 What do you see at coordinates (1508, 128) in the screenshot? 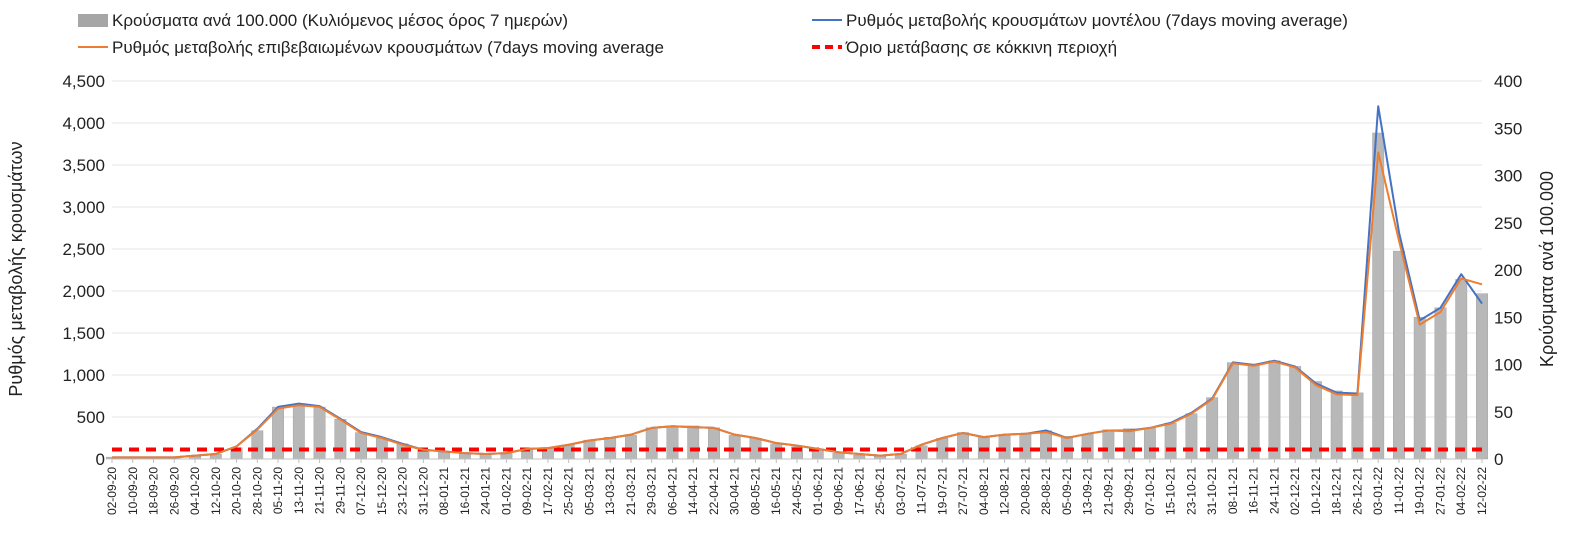
I see `y-right-tick-label: 350` at bounding box center [1508, 128].